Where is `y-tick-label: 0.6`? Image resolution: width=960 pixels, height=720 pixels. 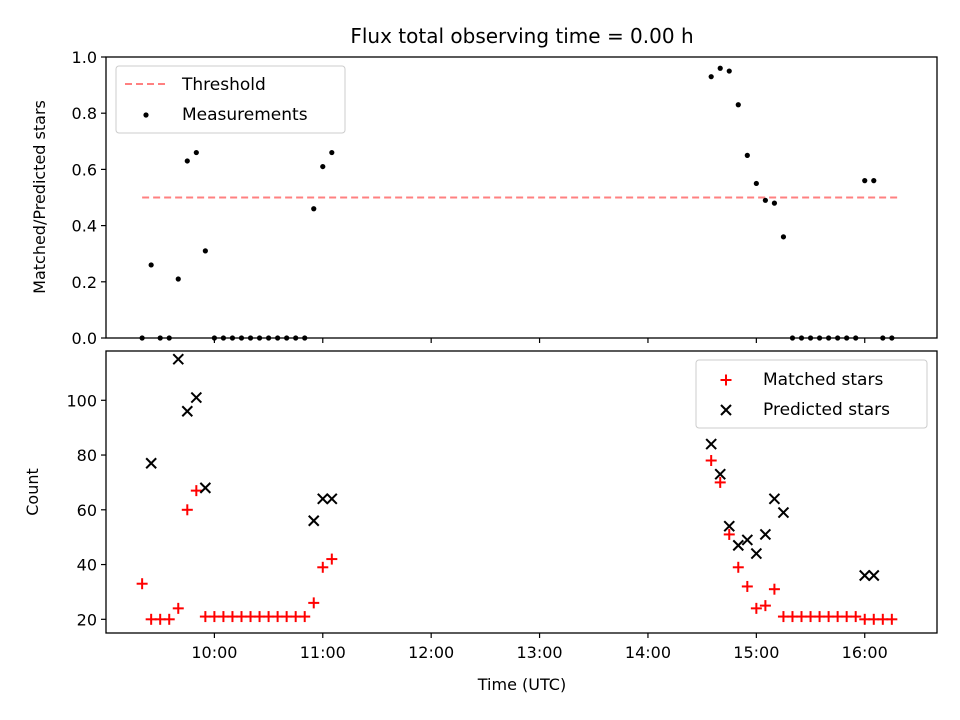 y-tick-label: 0.6 is located at coordinates (84, 169).